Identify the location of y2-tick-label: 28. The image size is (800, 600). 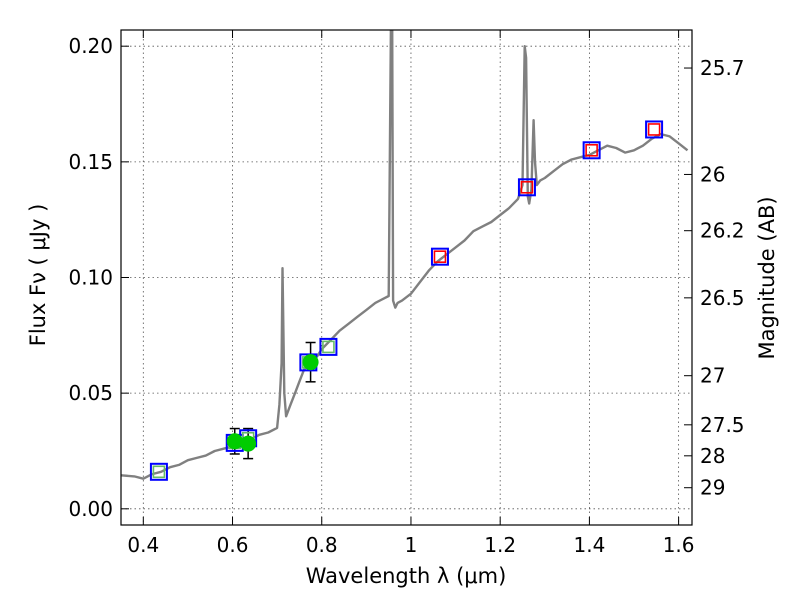
(712, 456).